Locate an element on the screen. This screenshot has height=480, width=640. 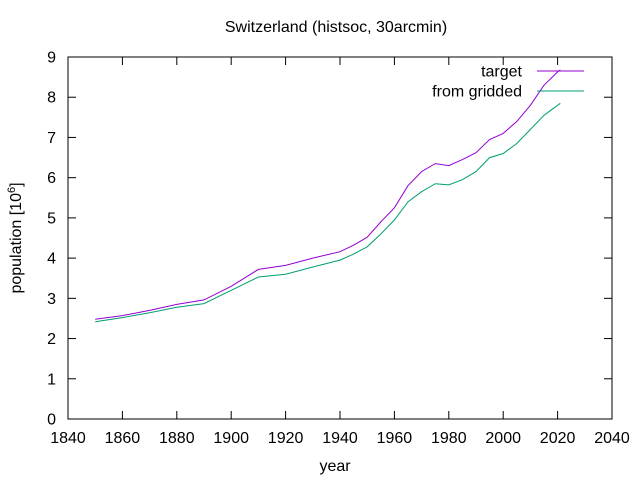
x-axis-label: year is located at coordinates (335, 466).